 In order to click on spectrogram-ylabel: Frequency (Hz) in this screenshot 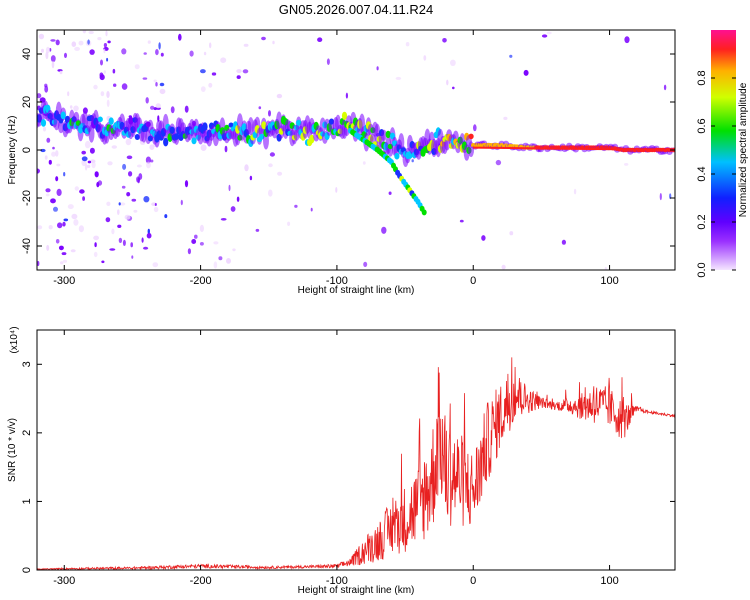, I will do `click(12, 150)`.